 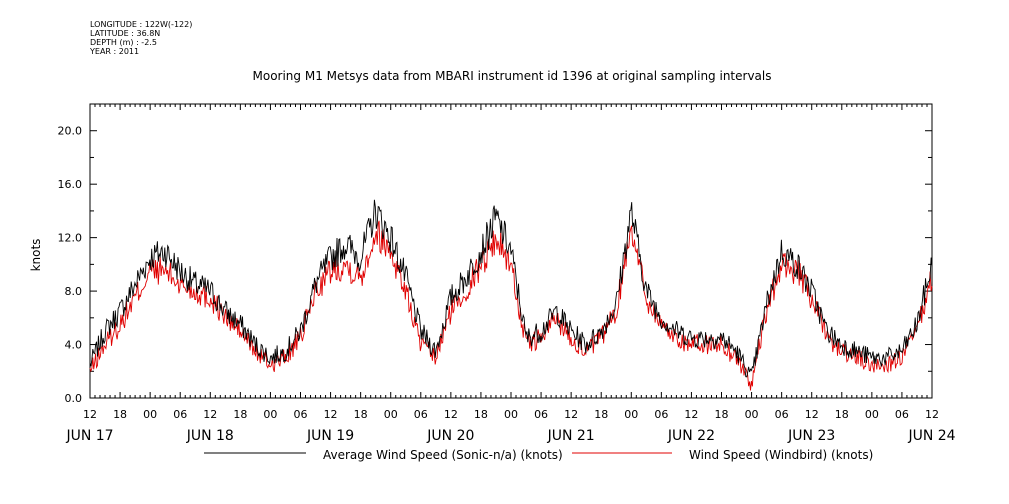 I want to click on y-tick-labels: 0.0 4.0 8.0 12.0 16.0 20.0, so click(x=70, y=265).